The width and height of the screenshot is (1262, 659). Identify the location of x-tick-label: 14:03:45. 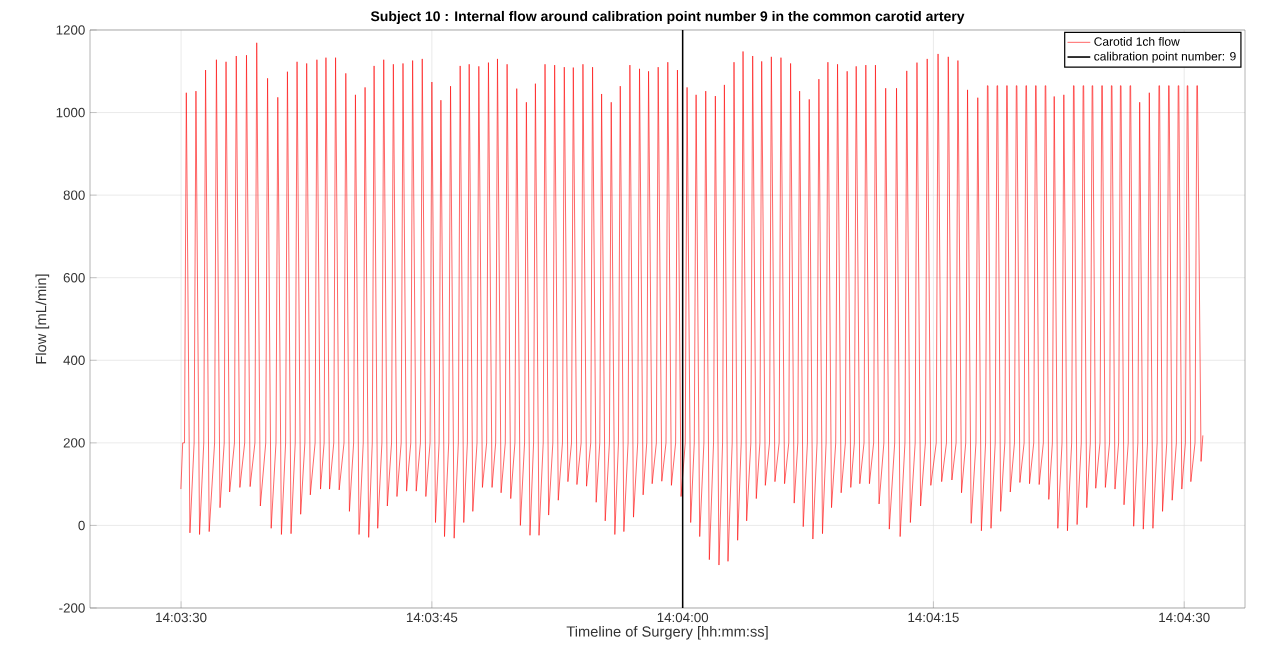
(432, 617).